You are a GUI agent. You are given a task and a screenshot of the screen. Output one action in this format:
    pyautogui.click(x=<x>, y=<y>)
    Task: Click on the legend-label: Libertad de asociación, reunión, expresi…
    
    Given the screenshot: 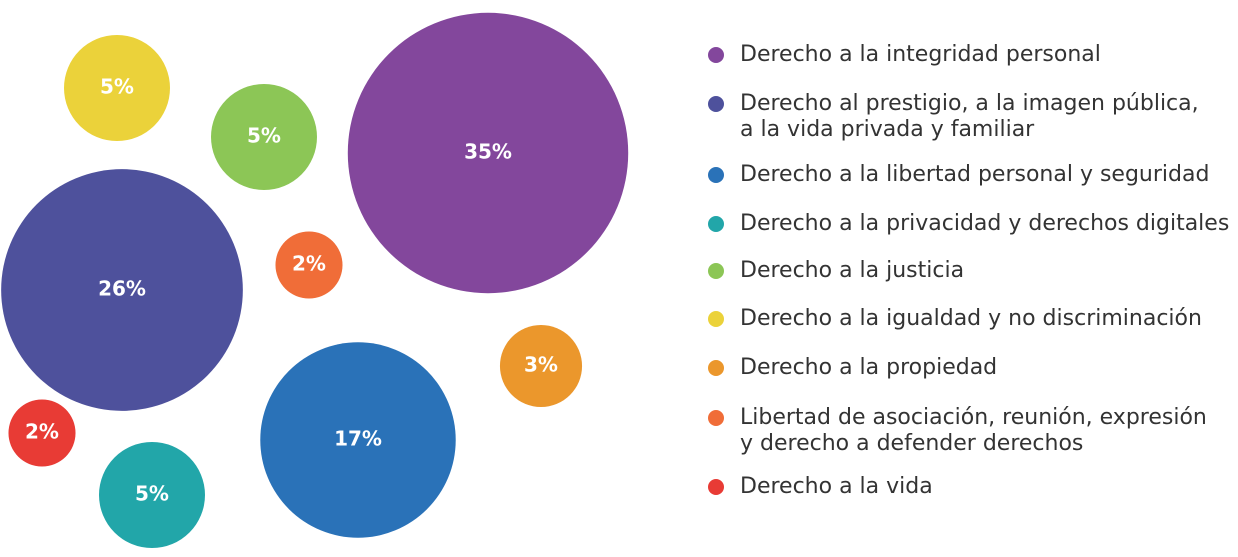 What is the action you would take?
    pyautogui.click(x=973, y=430)
    